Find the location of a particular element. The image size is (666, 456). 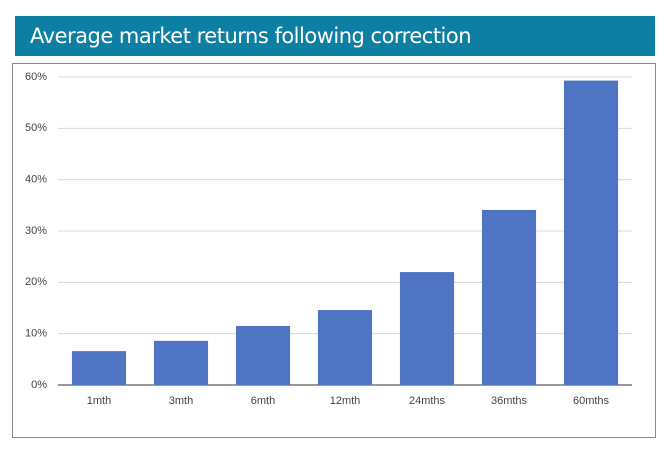

x-tick-label: 60mths is located at coordinates (591, 401).